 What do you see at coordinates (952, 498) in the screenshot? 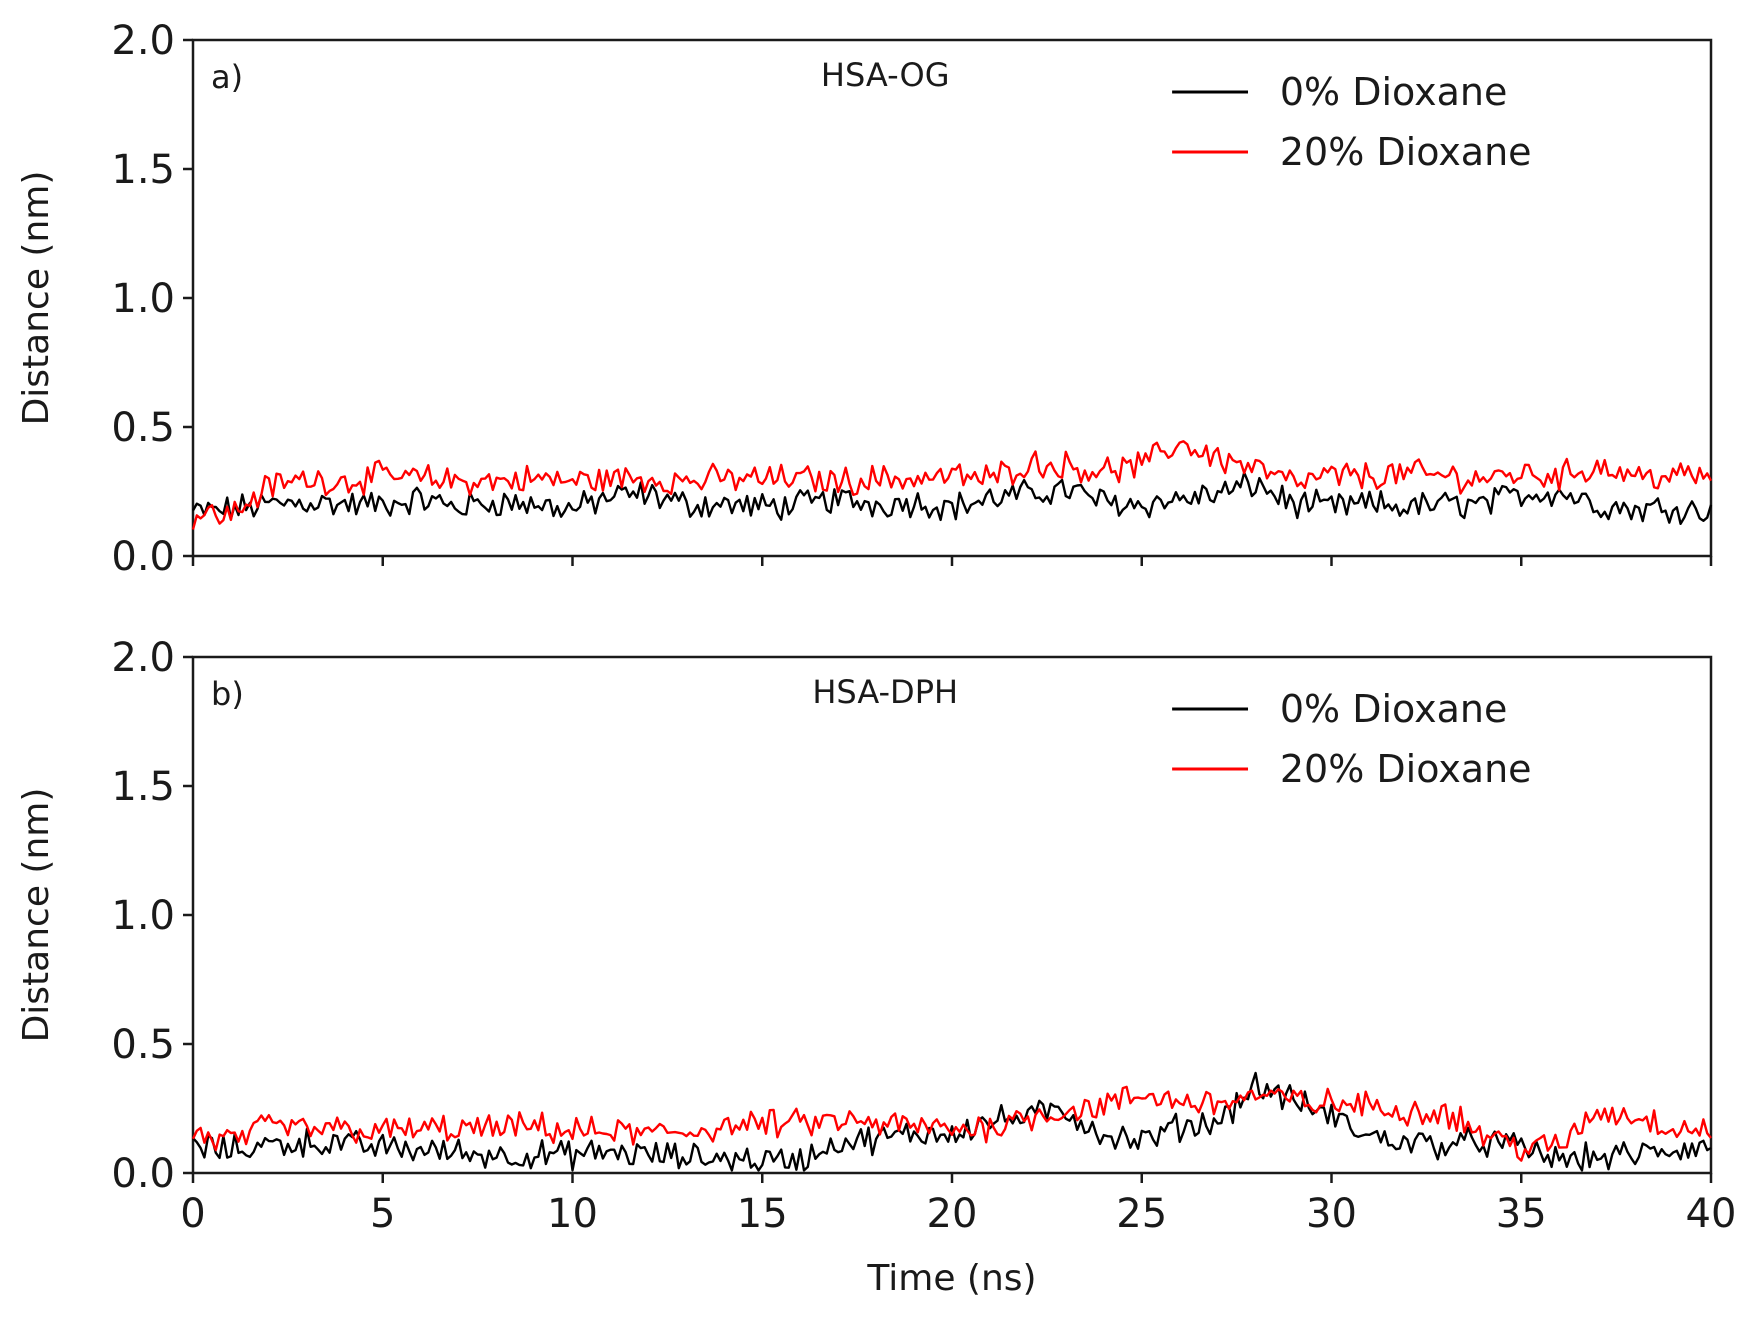
I see `series-line-0pct-dioxane-a` at bounding box center [952, 498].